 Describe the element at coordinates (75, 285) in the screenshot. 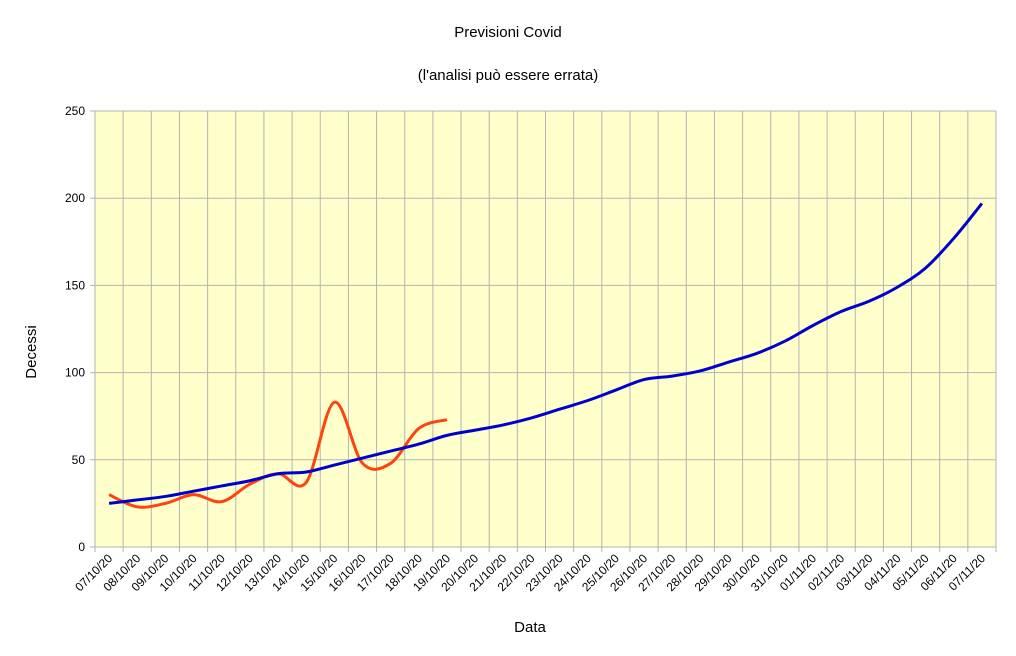

I see `y-tick-label: 150` at that location.